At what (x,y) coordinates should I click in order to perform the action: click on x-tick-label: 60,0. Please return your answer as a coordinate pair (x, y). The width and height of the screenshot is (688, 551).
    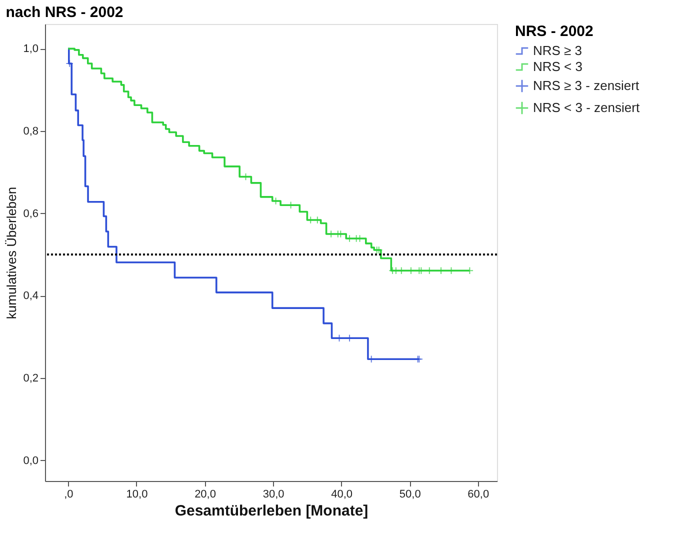
    Looking at the image, I should click on (479, 494).